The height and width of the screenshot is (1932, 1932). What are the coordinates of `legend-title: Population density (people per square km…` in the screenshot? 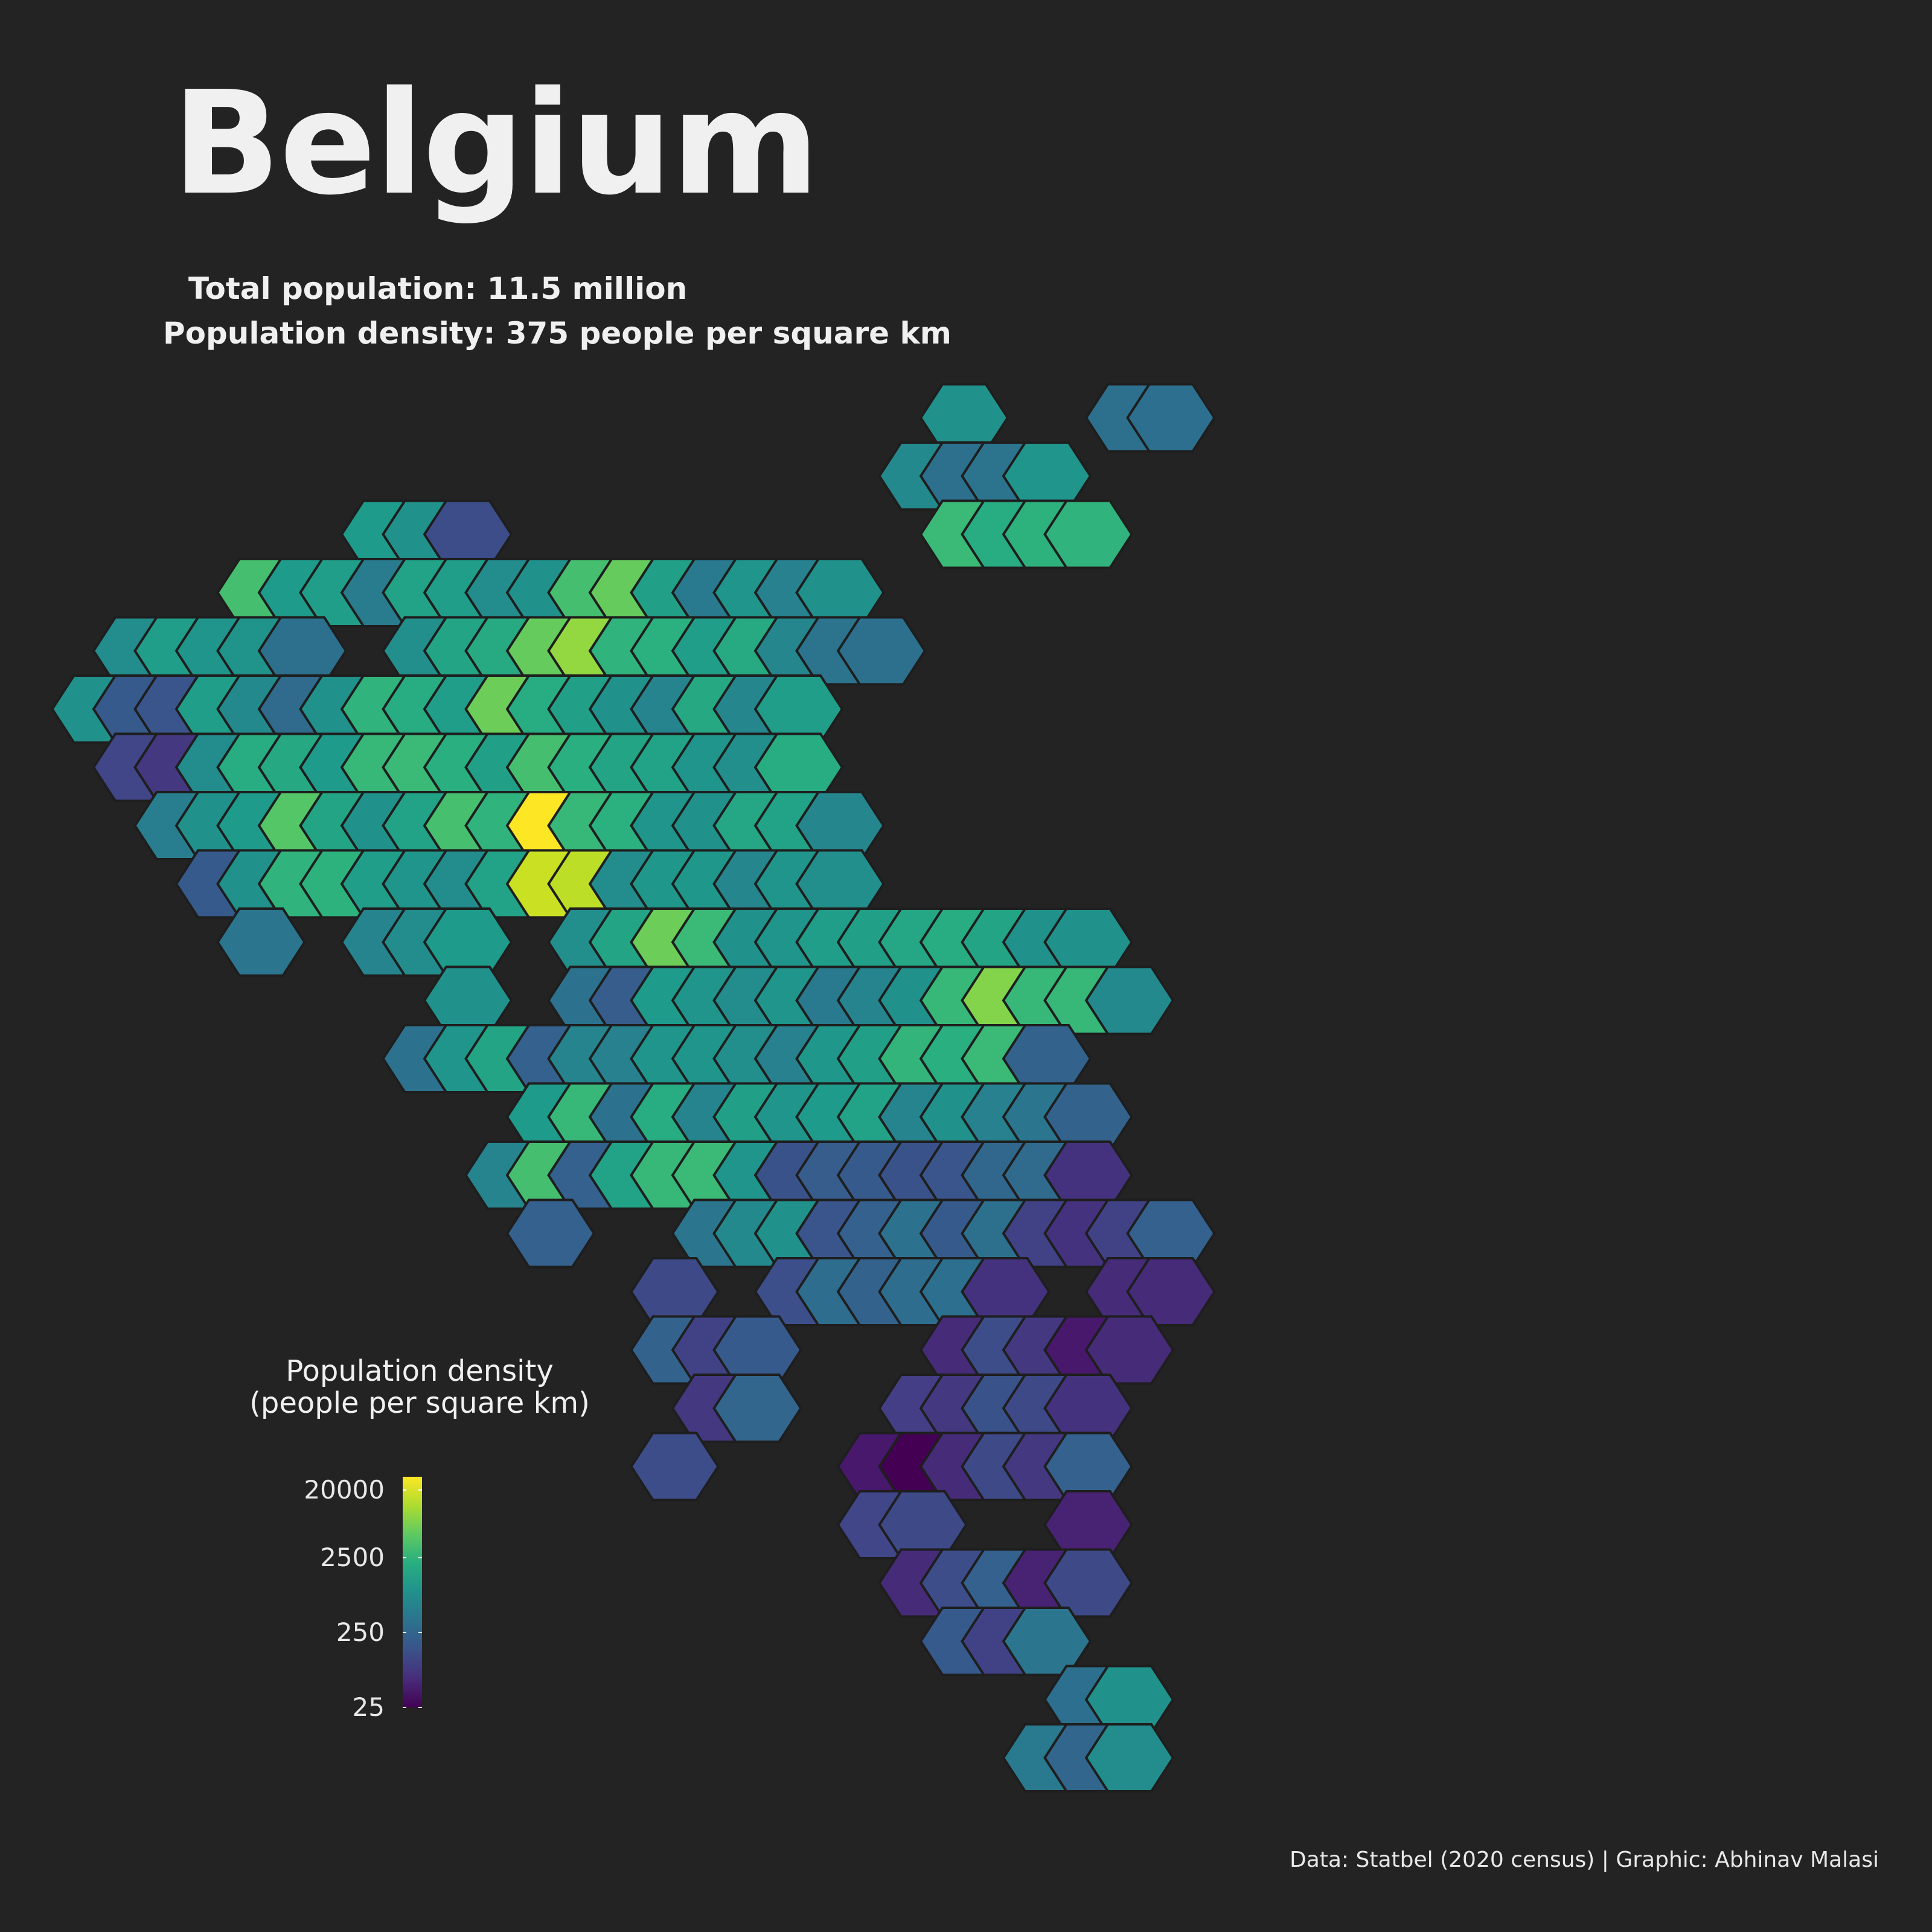 It's located at (419, 1387).